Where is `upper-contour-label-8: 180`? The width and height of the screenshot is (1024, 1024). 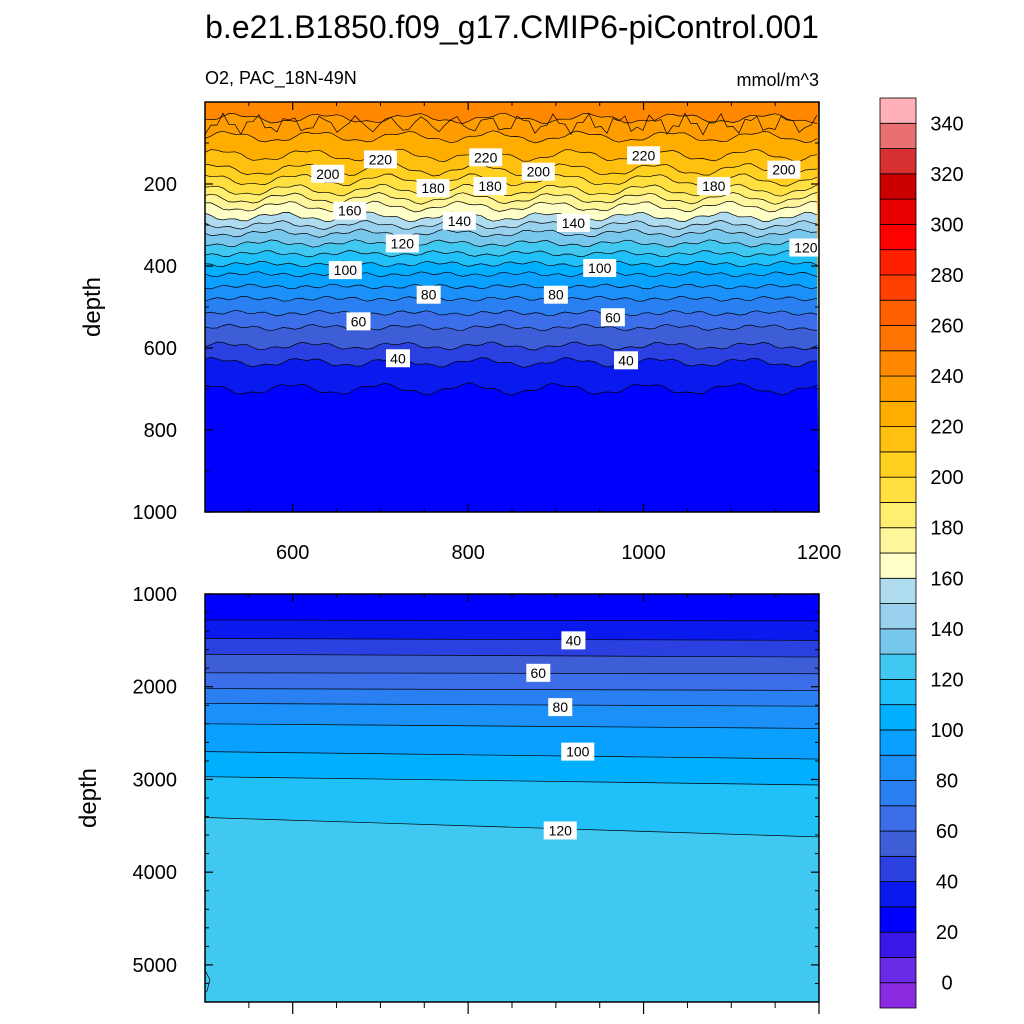 upper-contour-label-8: 180 is located at coordinates (714, 186).